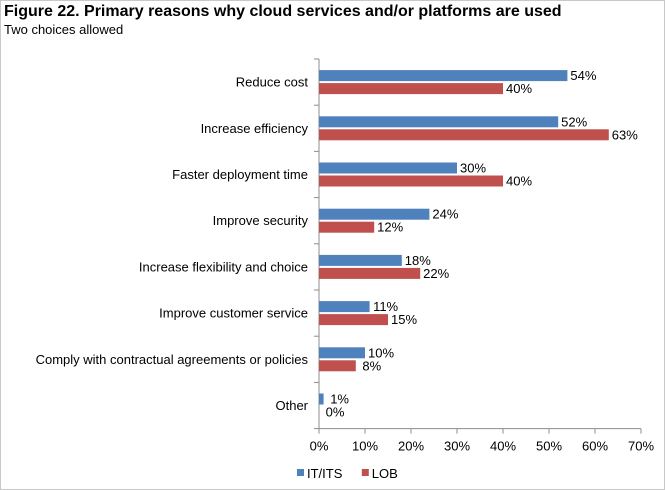 Image resolution: width=665 pixels, height=490 pixels. Describe the element at coordinates (436, 273) in the screenshot. I see `data-label: 22%` at that location.